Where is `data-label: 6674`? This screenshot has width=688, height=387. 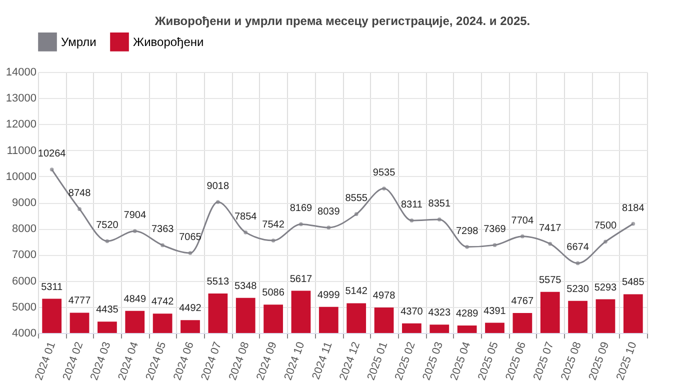 data-label: 6674 is located at coordinates (578, 248).